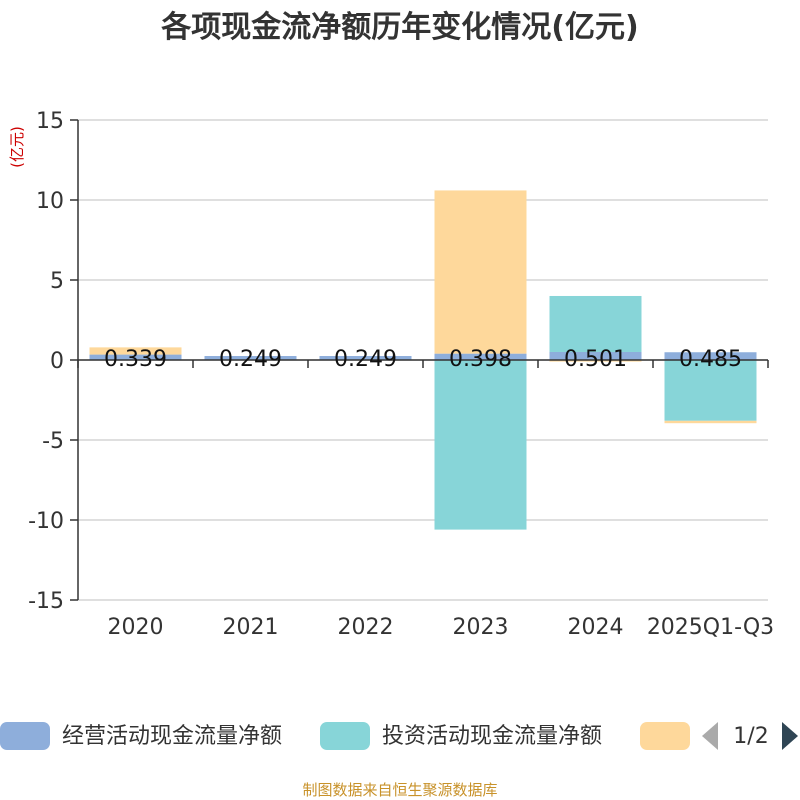  Describe the element at coordinates (790, 736) in the screenshot. I see `legend-next-icon` at that location.